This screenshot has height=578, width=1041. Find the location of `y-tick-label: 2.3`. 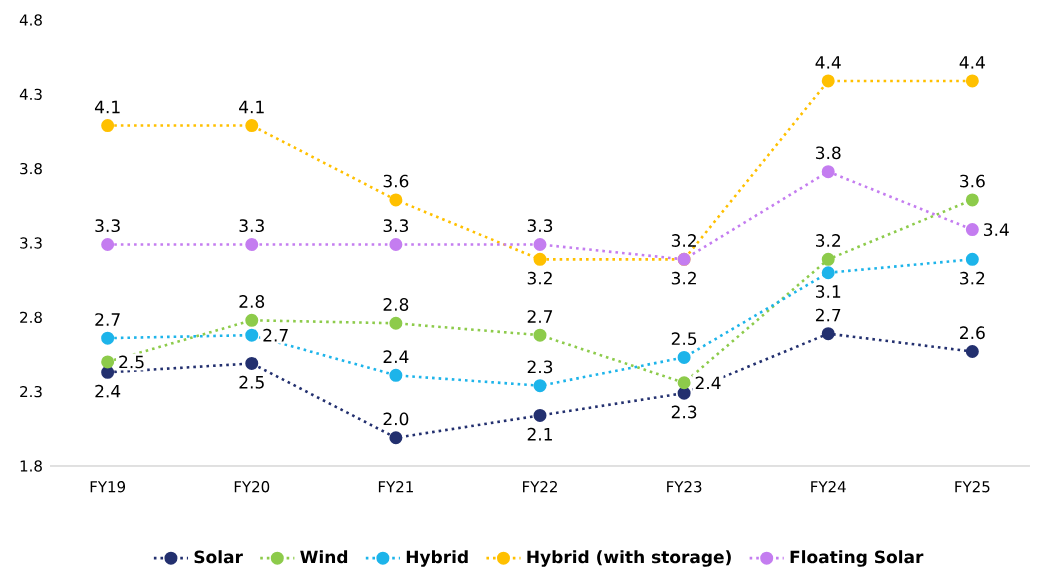

y-tick-label: 2.3 is located at coordinates (31, 391).